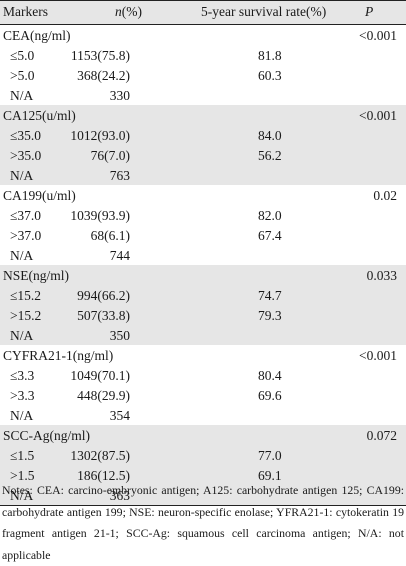 The image size is (406, 566). Describe the element at coordinates (381, 435) in the screenshot. I see `p-value: 0.072` at that location.